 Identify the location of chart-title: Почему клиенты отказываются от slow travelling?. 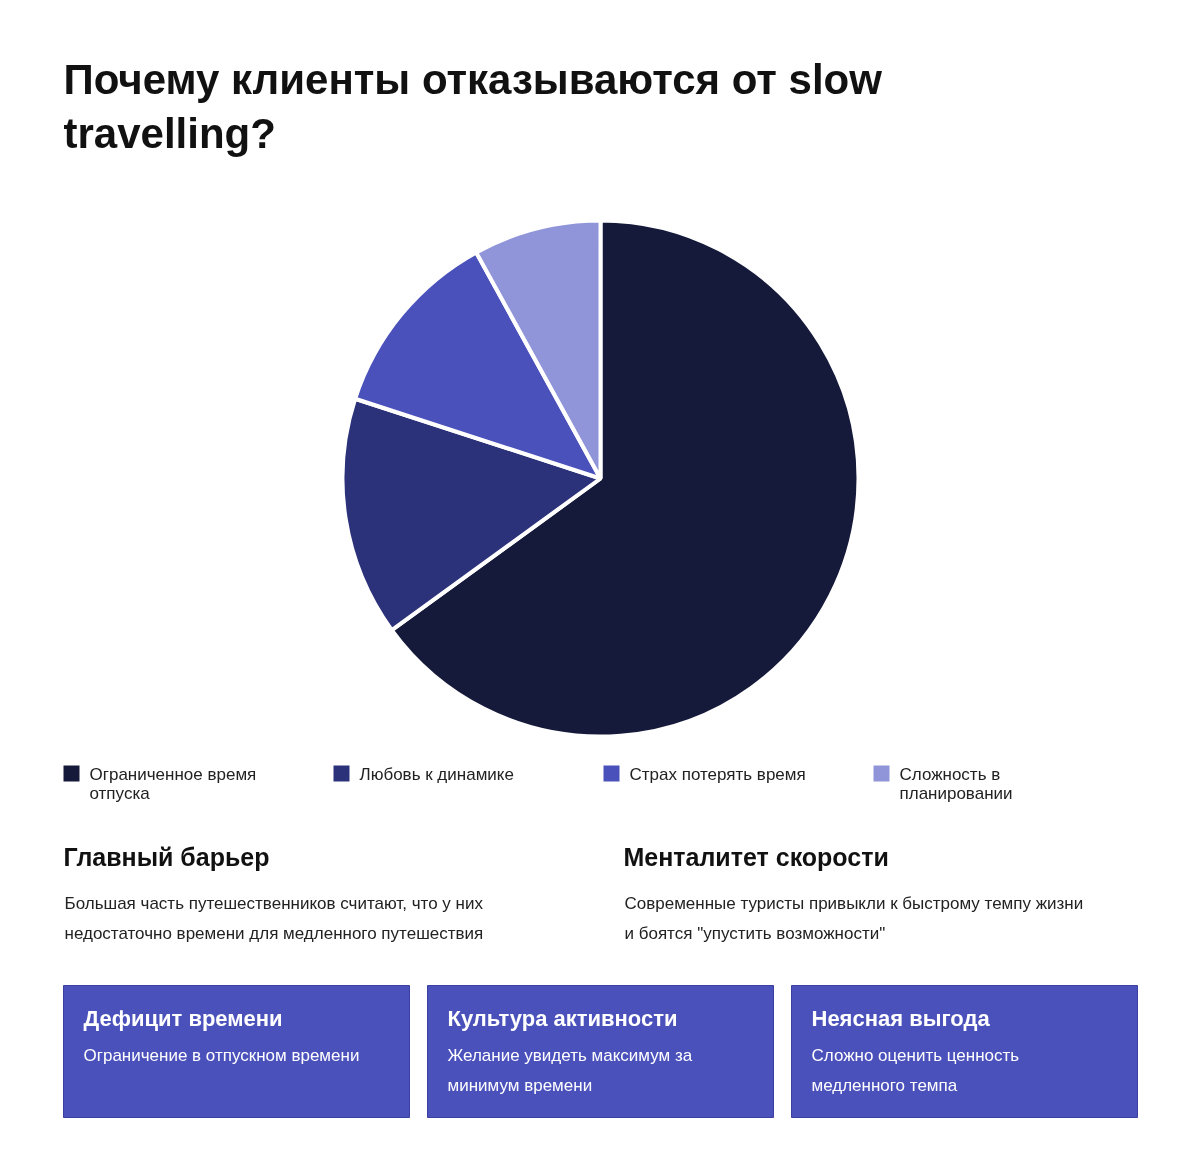
(473, 106).